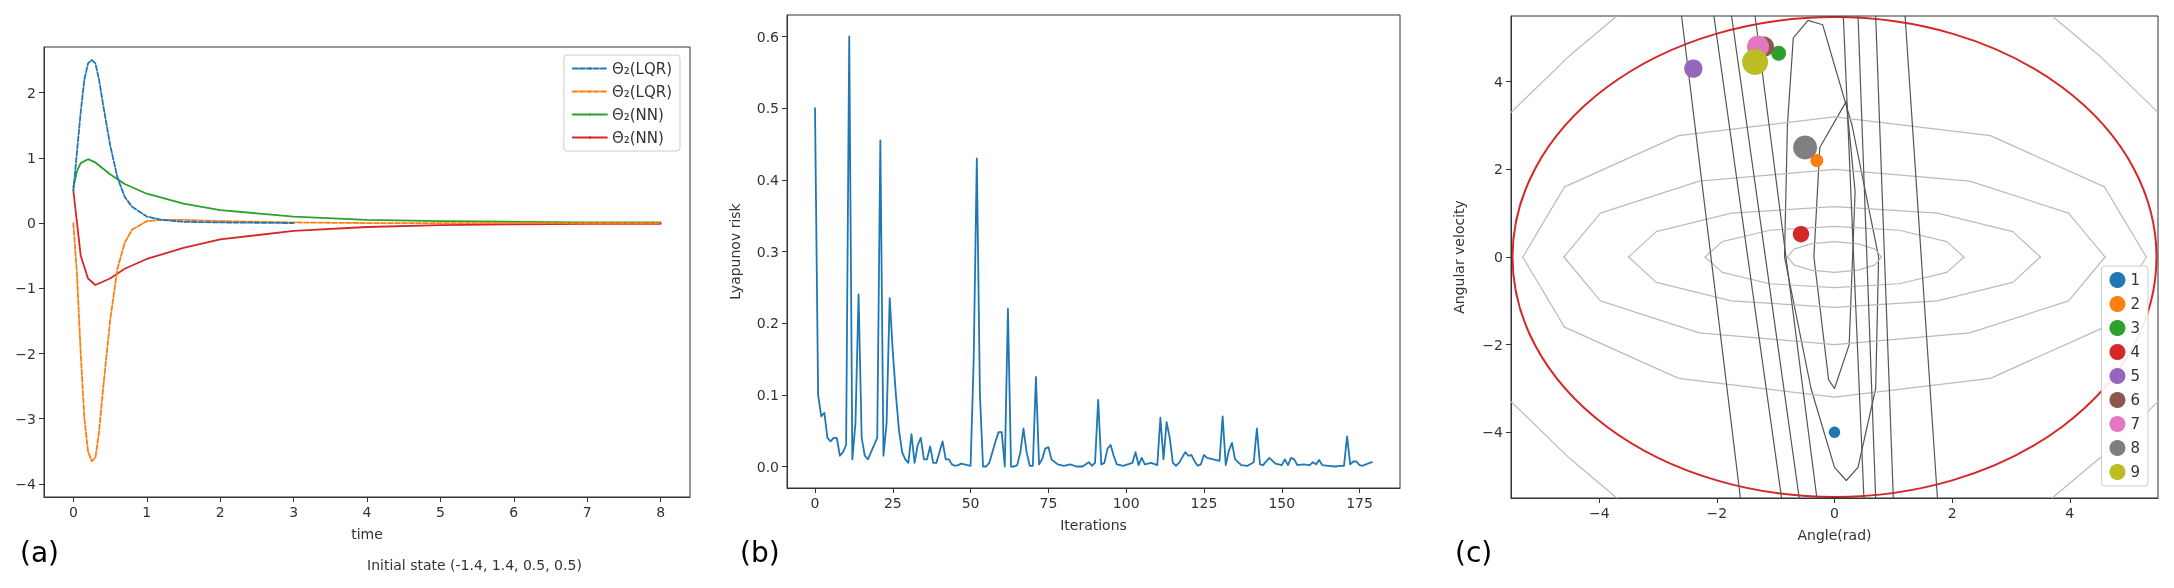 This screenshot has height=588, width=2174. What do you see at coordinates (294, 512) in the screenshot?
I see `x-tick-label: 3` at bounding box center [294, 512].